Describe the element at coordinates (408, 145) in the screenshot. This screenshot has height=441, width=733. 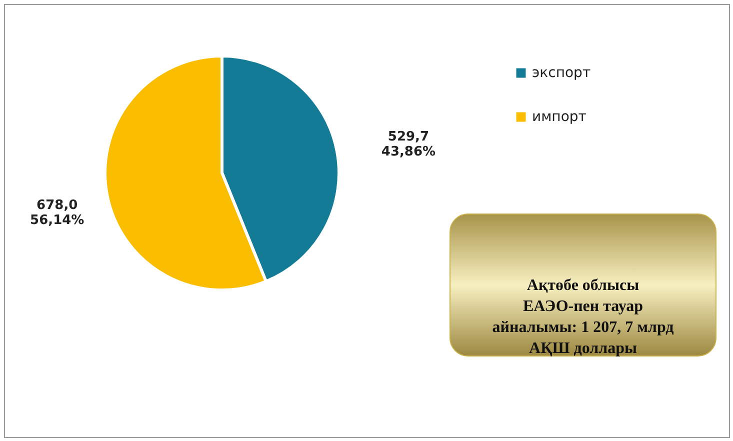
I see `data-label: 529,7 43,86%` at that location.